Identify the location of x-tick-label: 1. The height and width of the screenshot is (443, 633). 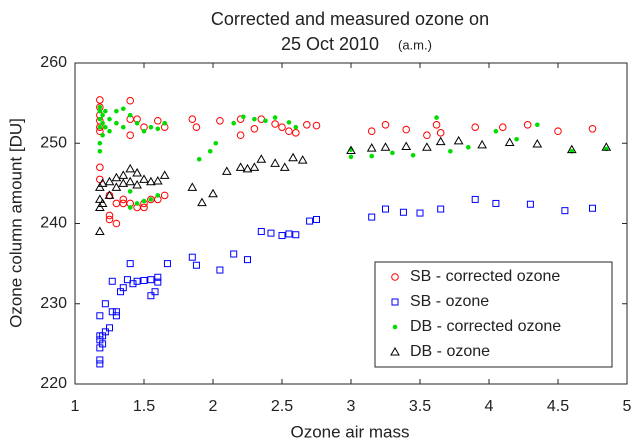
(75, 406).